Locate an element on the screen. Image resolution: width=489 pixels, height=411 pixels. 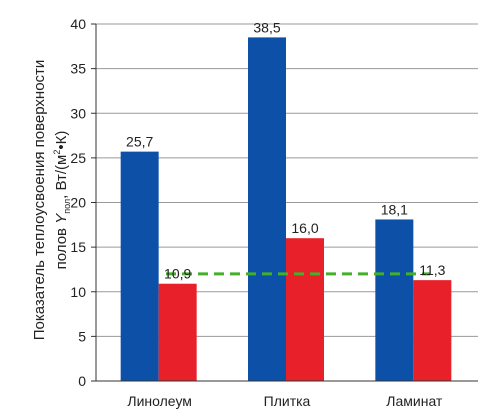
y-tick-label-5: 5 is located at coordinates (82, 336).